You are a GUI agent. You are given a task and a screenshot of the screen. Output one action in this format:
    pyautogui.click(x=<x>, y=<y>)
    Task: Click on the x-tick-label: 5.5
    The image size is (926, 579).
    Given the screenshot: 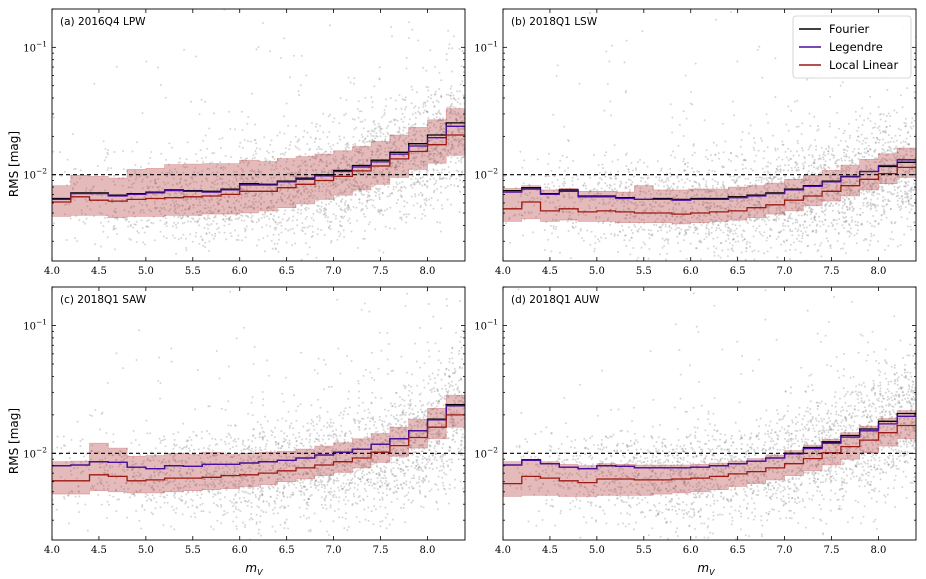 What is the action you would take?
    pyautogui.click(x=193, y=271)
    